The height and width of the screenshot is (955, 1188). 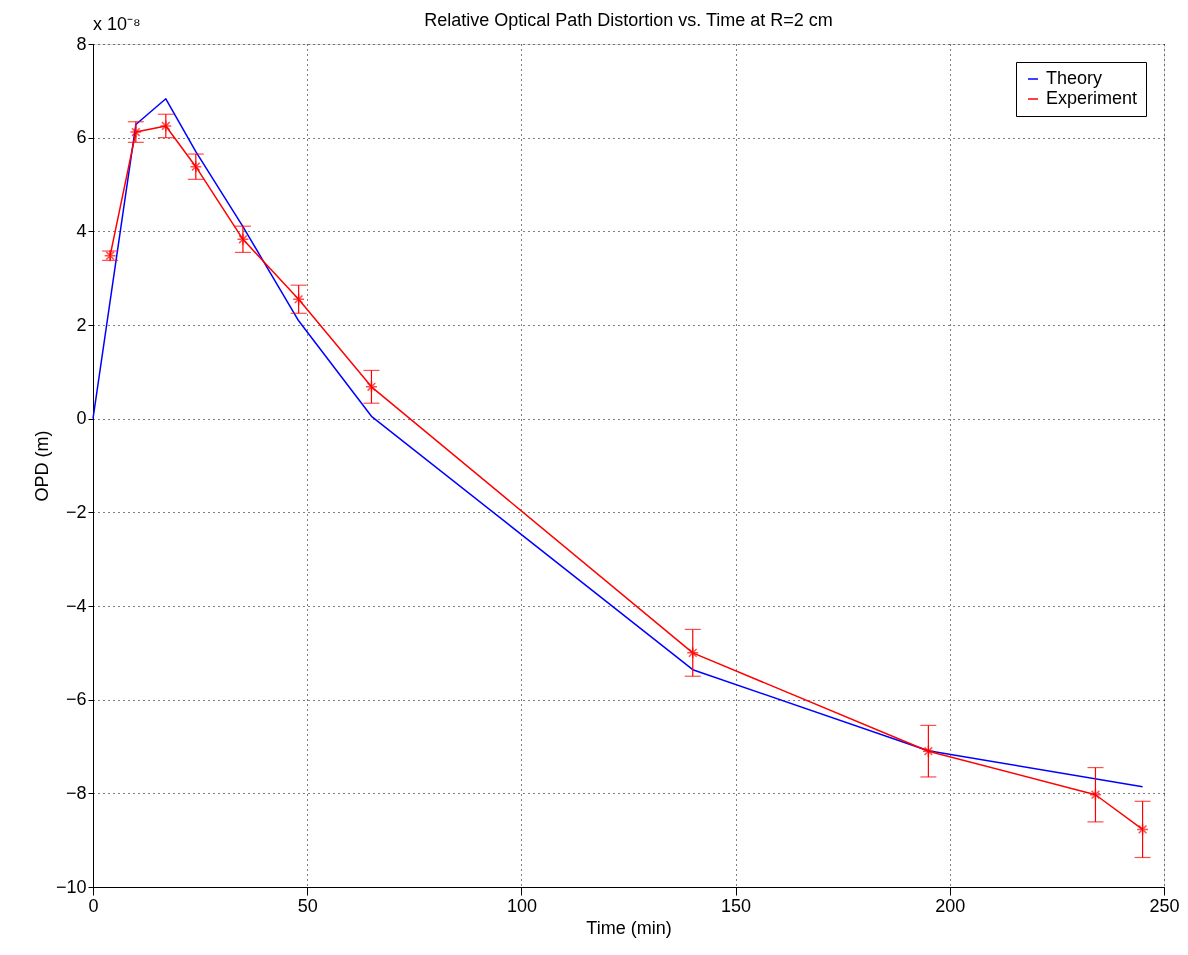 What do you see at coordinates (1092, 98) in the screenshot?
I see `legend-label: Experiment` at bounding box center [1092, 98].